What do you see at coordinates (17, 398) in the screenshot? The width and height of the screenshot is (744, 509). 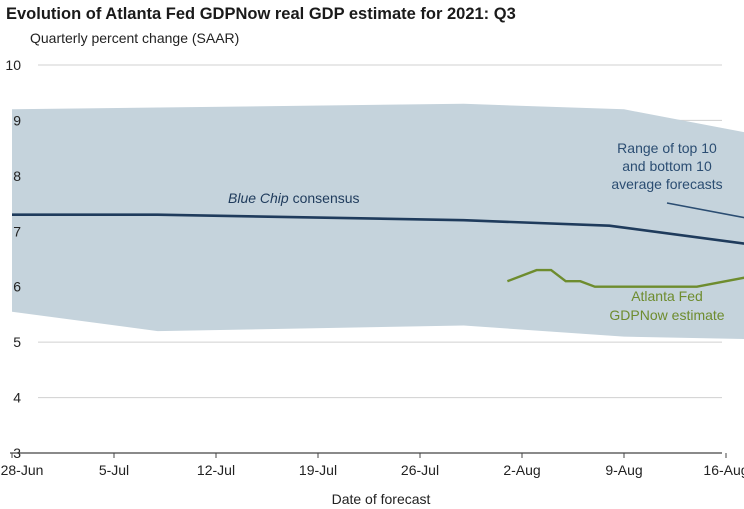 I see `y-tick-label: 4` at bounding box center [17, 398].